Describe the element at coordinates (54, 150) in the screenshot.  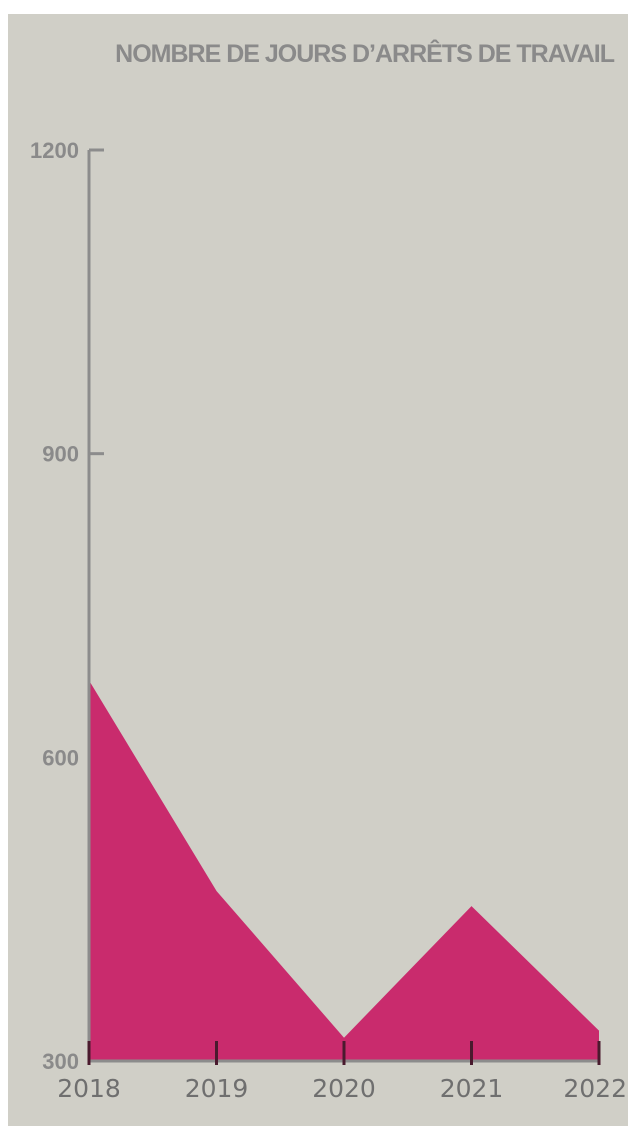
I see `y-tick-label: 1200` at that location.